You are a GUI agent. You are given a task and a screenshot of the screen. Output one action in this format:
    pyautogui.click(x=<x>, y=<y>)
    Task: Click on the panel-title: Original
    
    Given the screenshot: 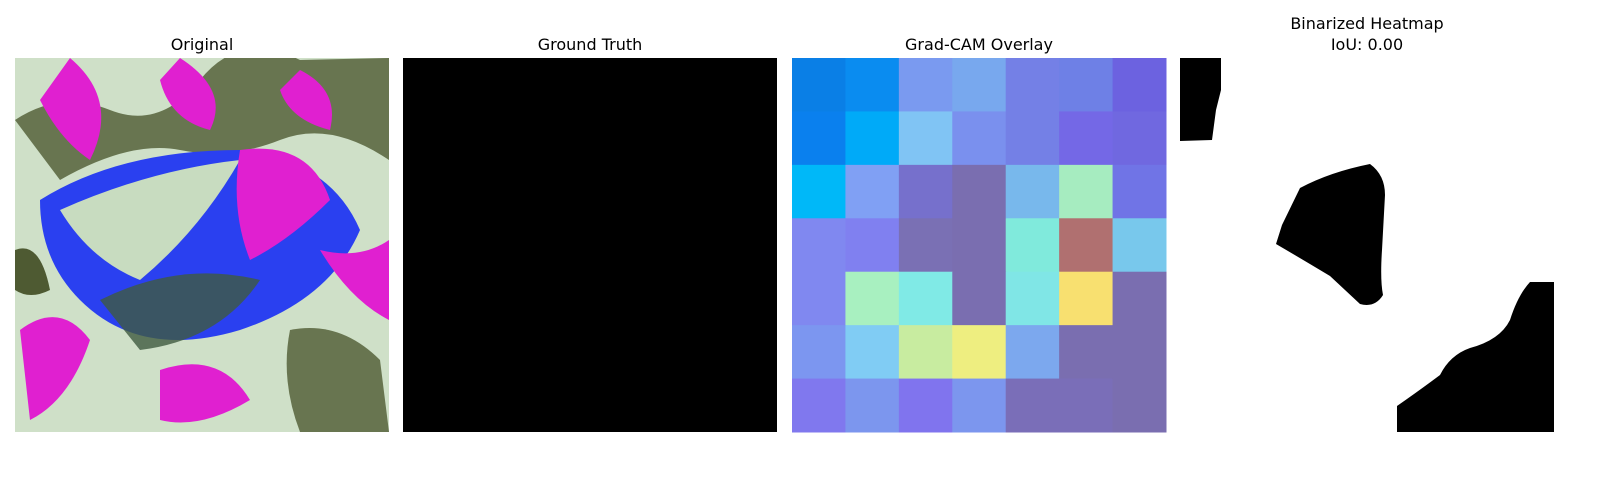 What is the action you would take?
    pyautogui.click(x=202, y=44)
    